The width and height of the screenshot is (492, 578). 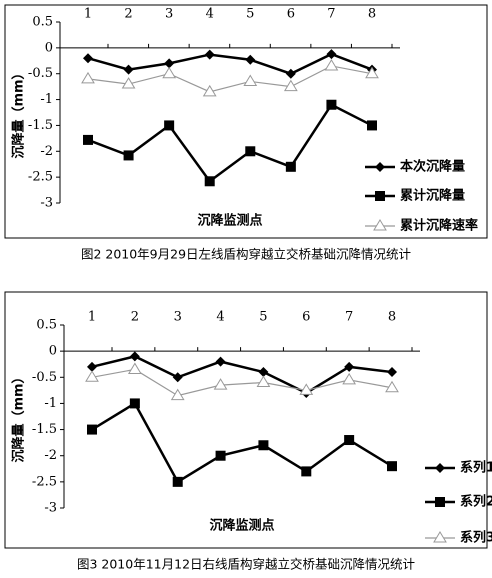 I want to click on legend-label: 本次沉降量, so click(x=432, y=167).